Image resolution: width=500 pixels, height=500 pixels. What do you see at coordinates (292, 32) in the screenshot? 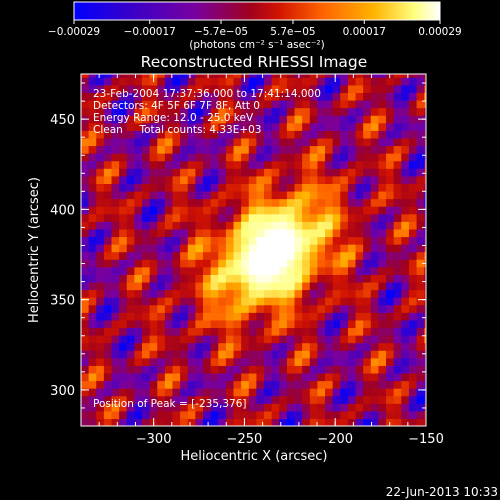
I see `colorbar-tick-label: 5.7e−05` at bounding box center [292, 32].